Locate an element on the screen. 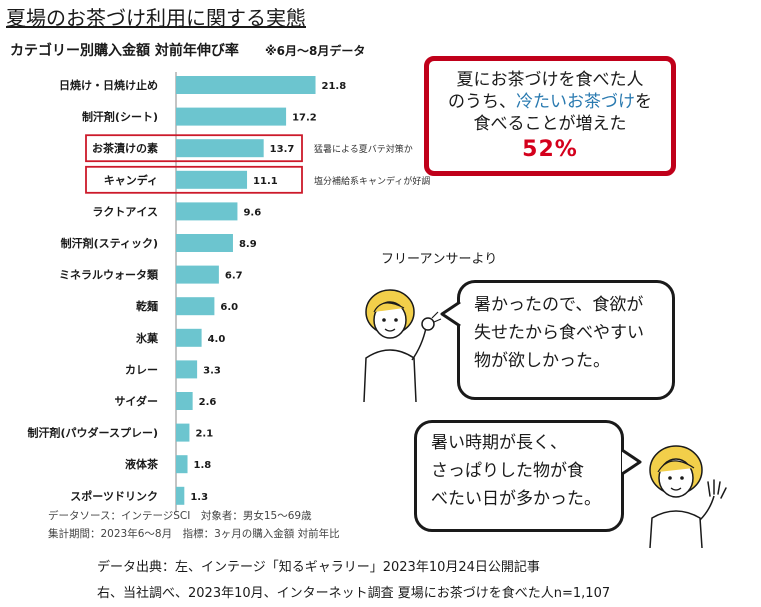 The width and height of the screenshot is (761, 607). survey-line-2-prefix: のうち、 is located at coordinates (482, 102).